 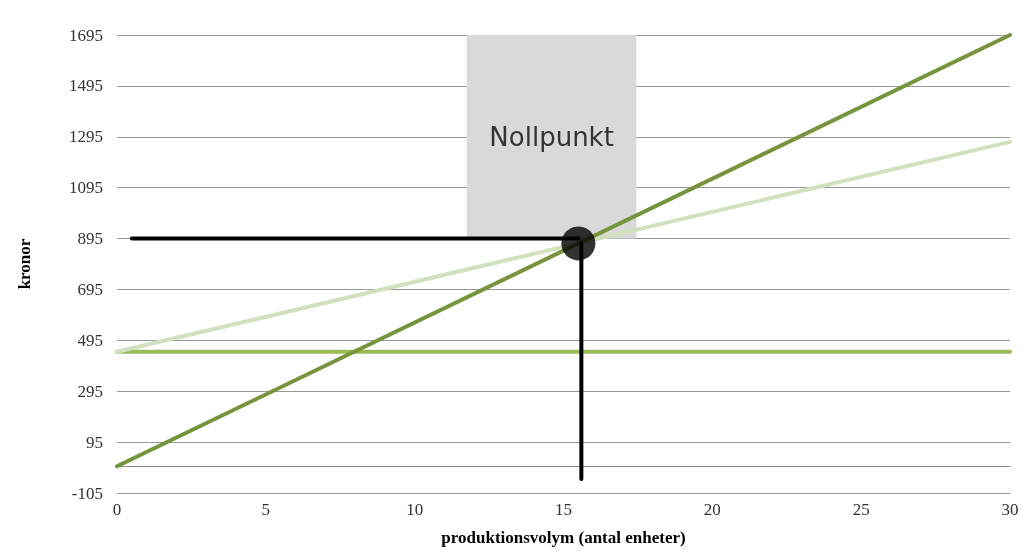 I want to click on y-tick-label: 495, so click(x=90, y=340).